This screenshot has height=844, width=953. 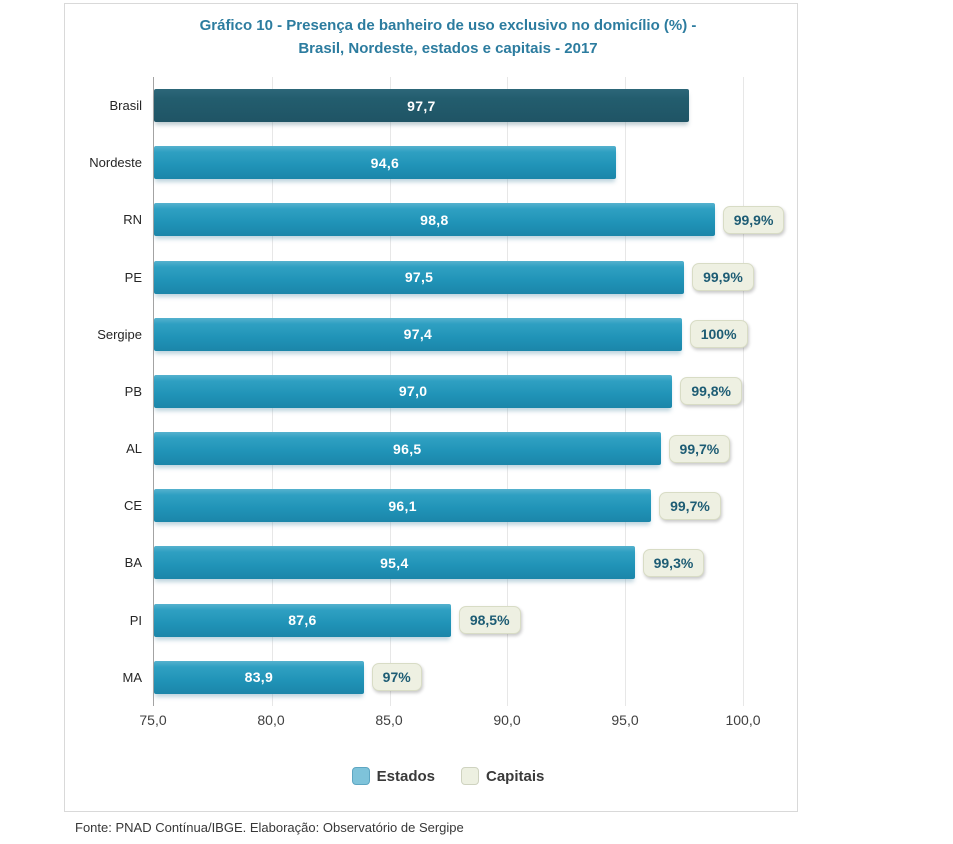 I want to click on estados-bar: 96,1, so click(x=403, y=506).